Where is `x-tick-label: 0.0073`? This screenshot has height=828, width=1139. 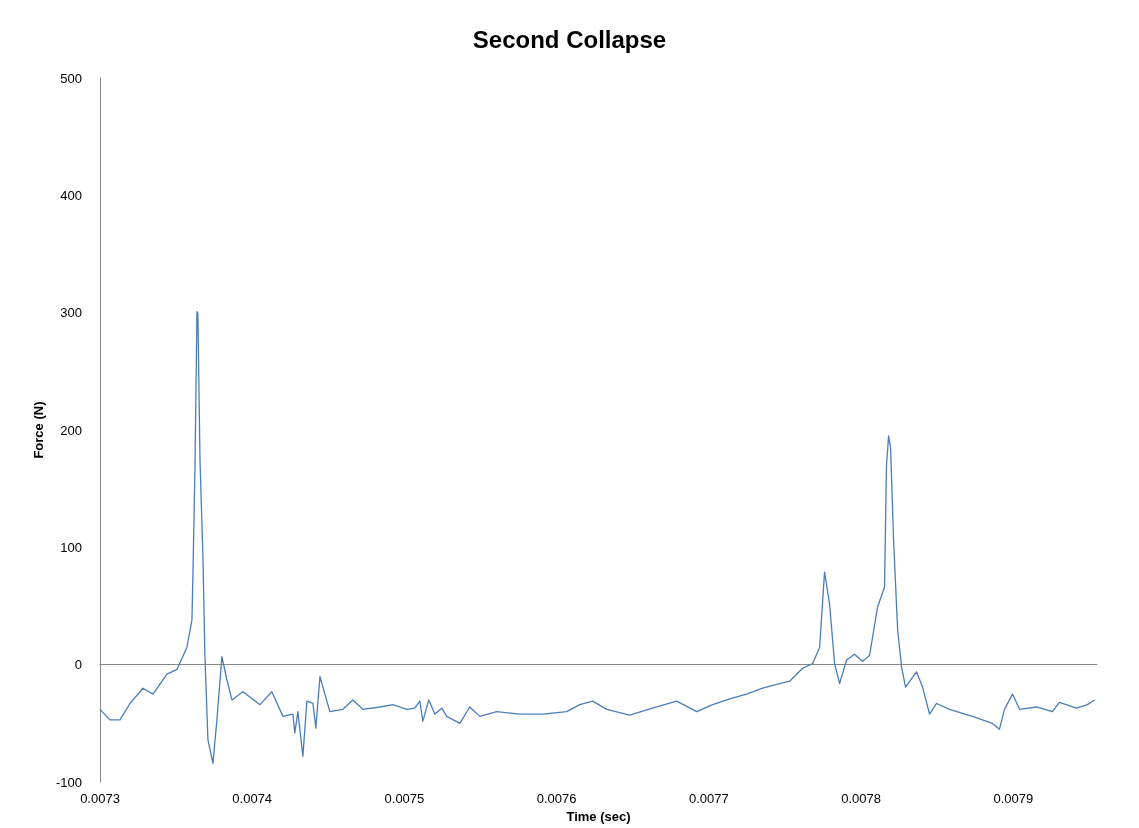
x-tick-label: 0.0073 is located at coordinates (100, 799).